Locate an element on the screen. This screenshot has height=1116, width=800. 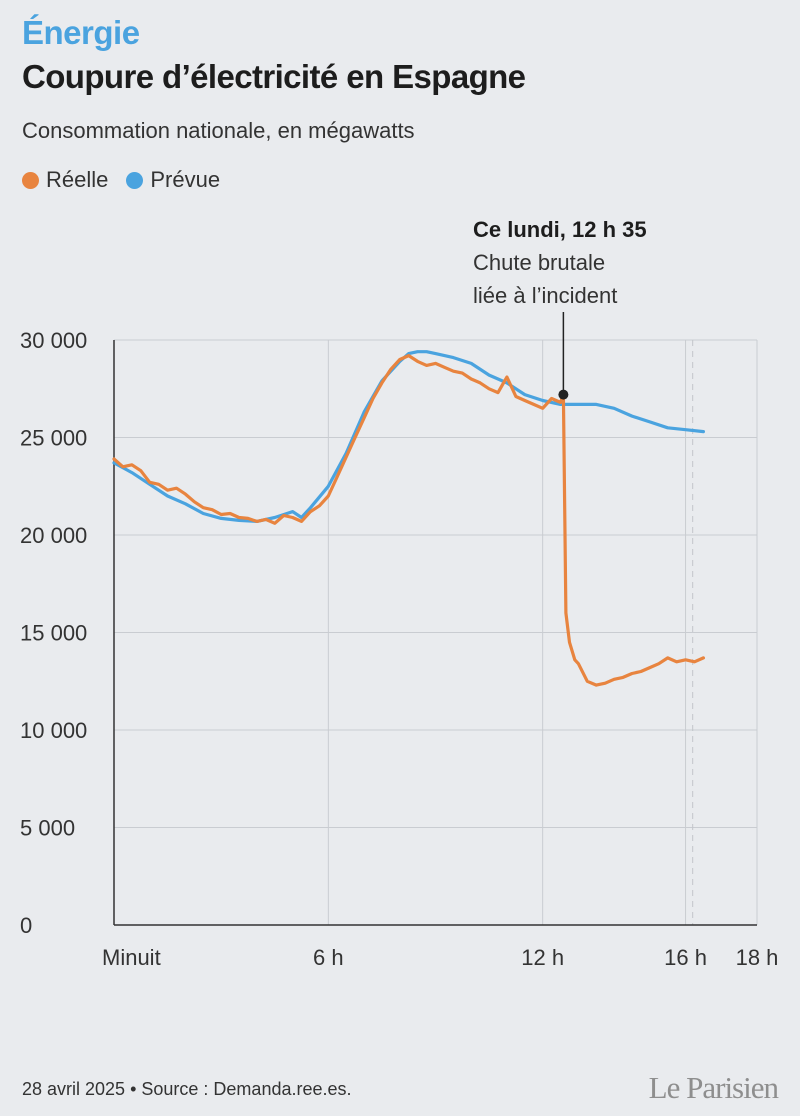
footer-date: 28 avril 2025 is located at coordinates (74, 1089).